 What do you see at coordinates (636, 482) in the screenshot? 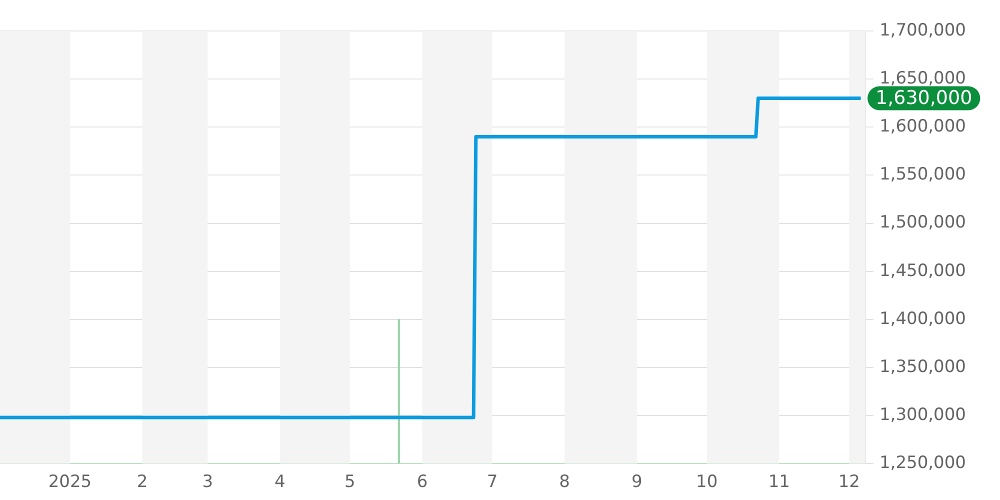
I see `x-tick-label: 9` at bounding box center [636, 482].